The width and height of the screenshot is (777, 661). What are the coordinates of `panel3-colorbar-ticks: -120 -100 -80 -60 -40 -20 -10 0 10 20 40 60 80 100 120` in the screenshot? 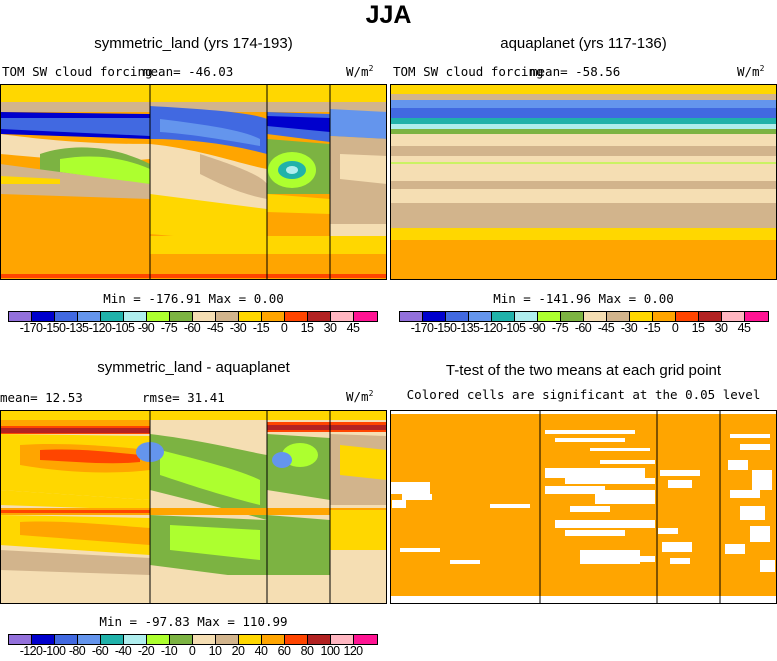 It's located at (193, 651).